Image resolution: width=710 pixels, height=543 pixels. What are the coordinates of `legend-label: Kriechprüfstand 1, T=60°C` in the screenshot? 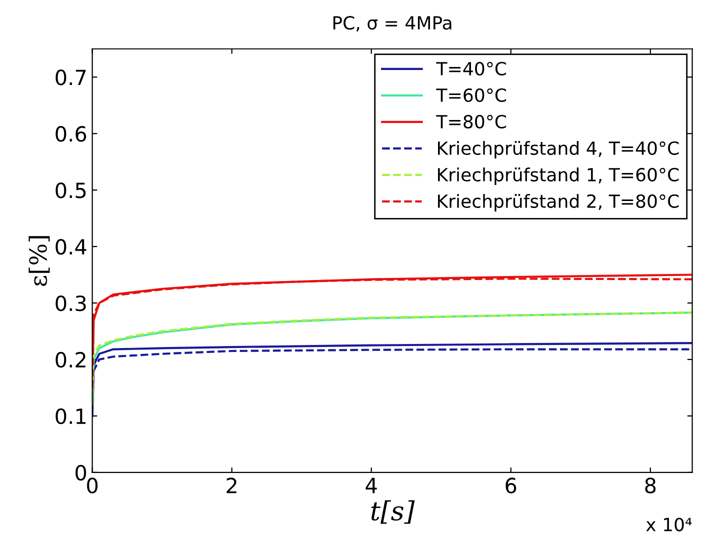 It's located at (558, 176).